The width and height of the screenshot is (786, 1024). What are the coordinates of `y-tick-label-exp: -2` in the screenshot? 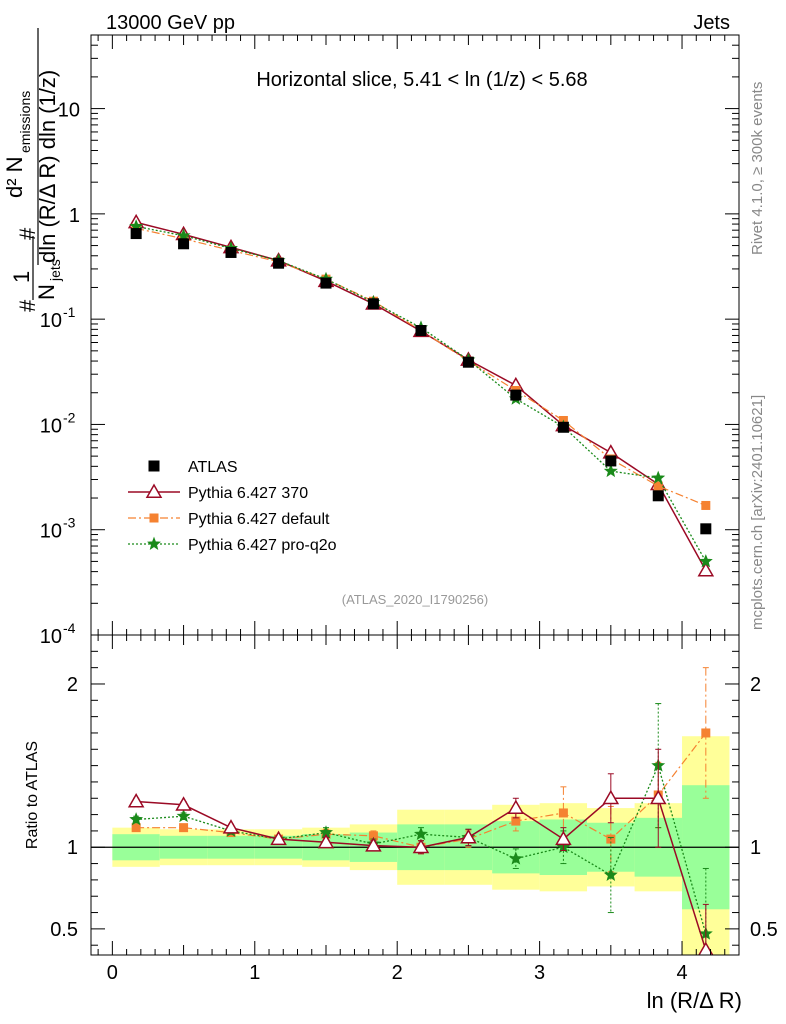 It's located at (69, 417).